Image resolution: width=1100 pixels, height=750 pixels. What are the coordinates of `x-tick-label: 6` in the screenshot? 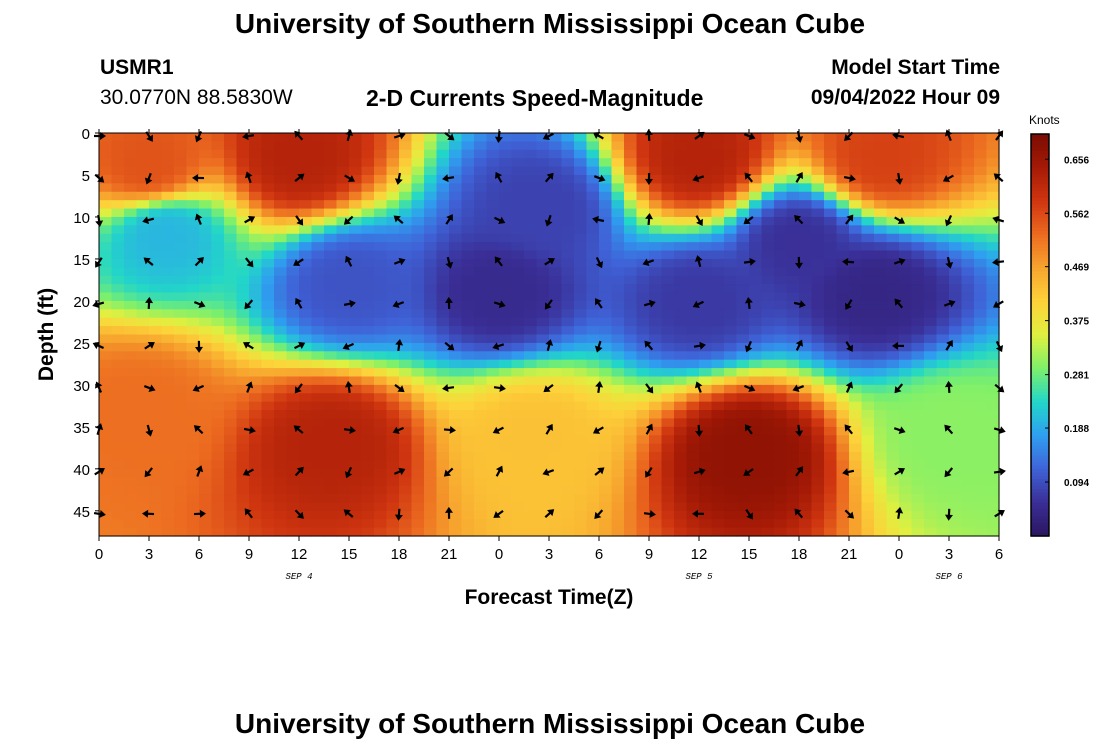 It's located at (199, 554).